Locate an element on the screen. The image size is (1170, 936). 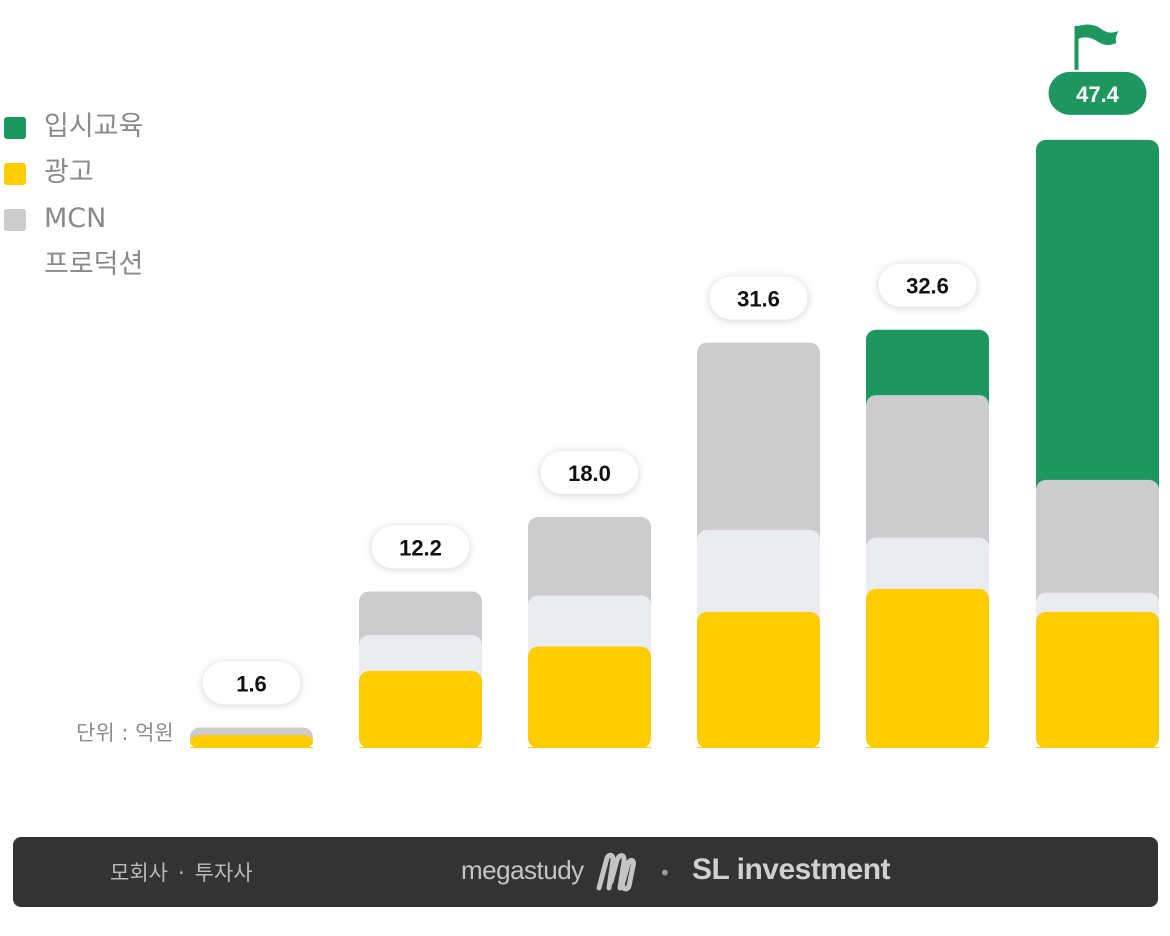
total-label-0: 1.6 is located at coordinates (251, 683).